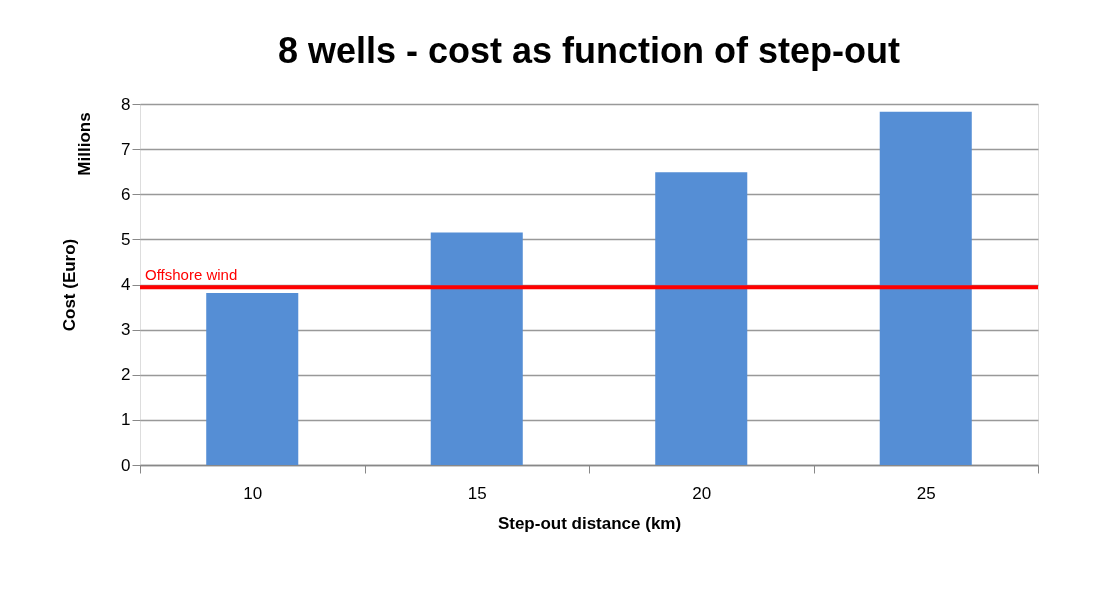 The width and height of the screenshot is (1094, 599). What do you see at coordinates (589, 50) in the screenshot?
I see `chart-title: 8 wells - cost as function of step-out` at bounding box center [589, 50].